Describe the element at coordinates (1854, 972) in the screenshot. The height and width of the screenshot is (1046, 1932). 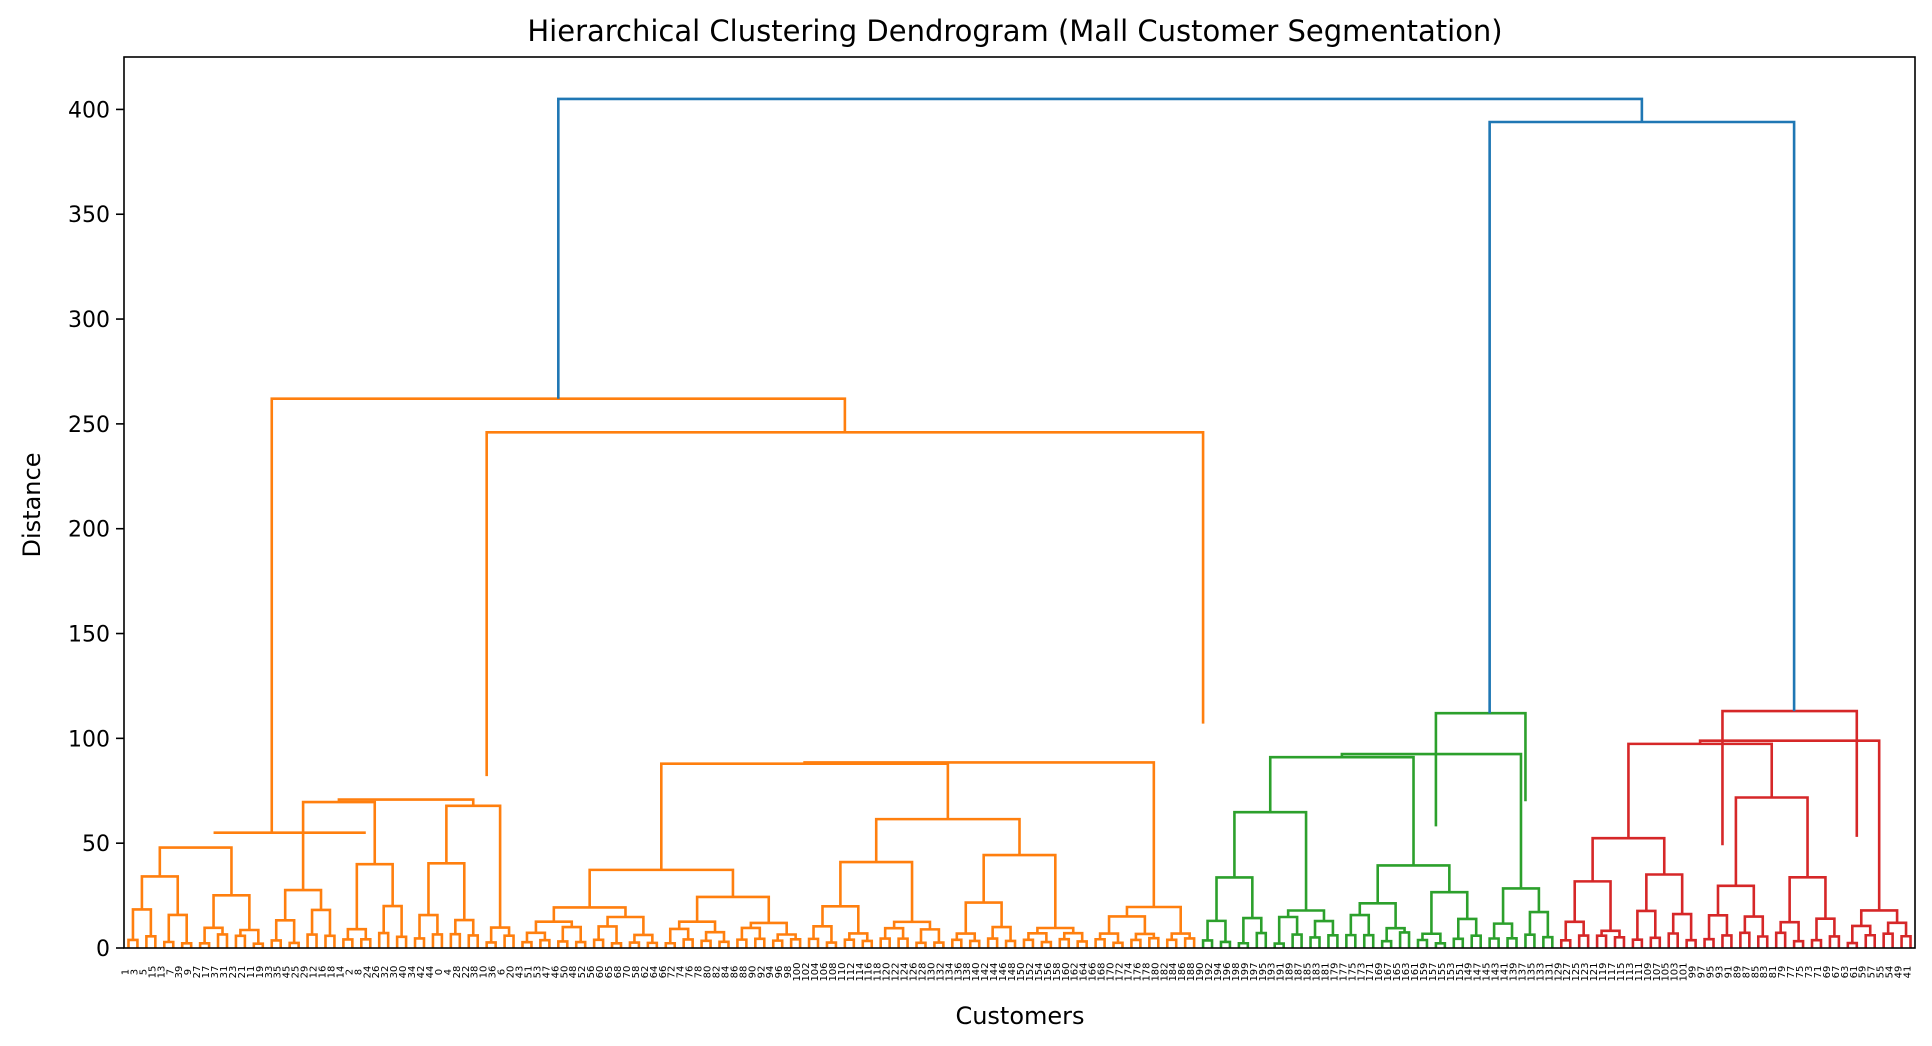
I see `leaf-label: 61` at that location.